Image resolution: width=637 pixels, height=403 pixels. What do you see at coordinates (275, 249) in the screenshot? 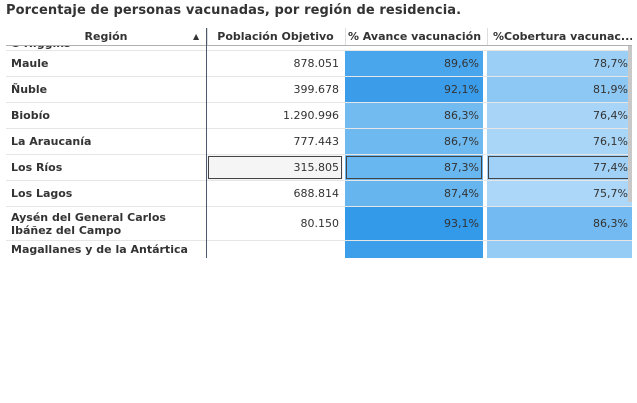
I see `cell-poblacion: 141.000` at bounding box center [275, 249].